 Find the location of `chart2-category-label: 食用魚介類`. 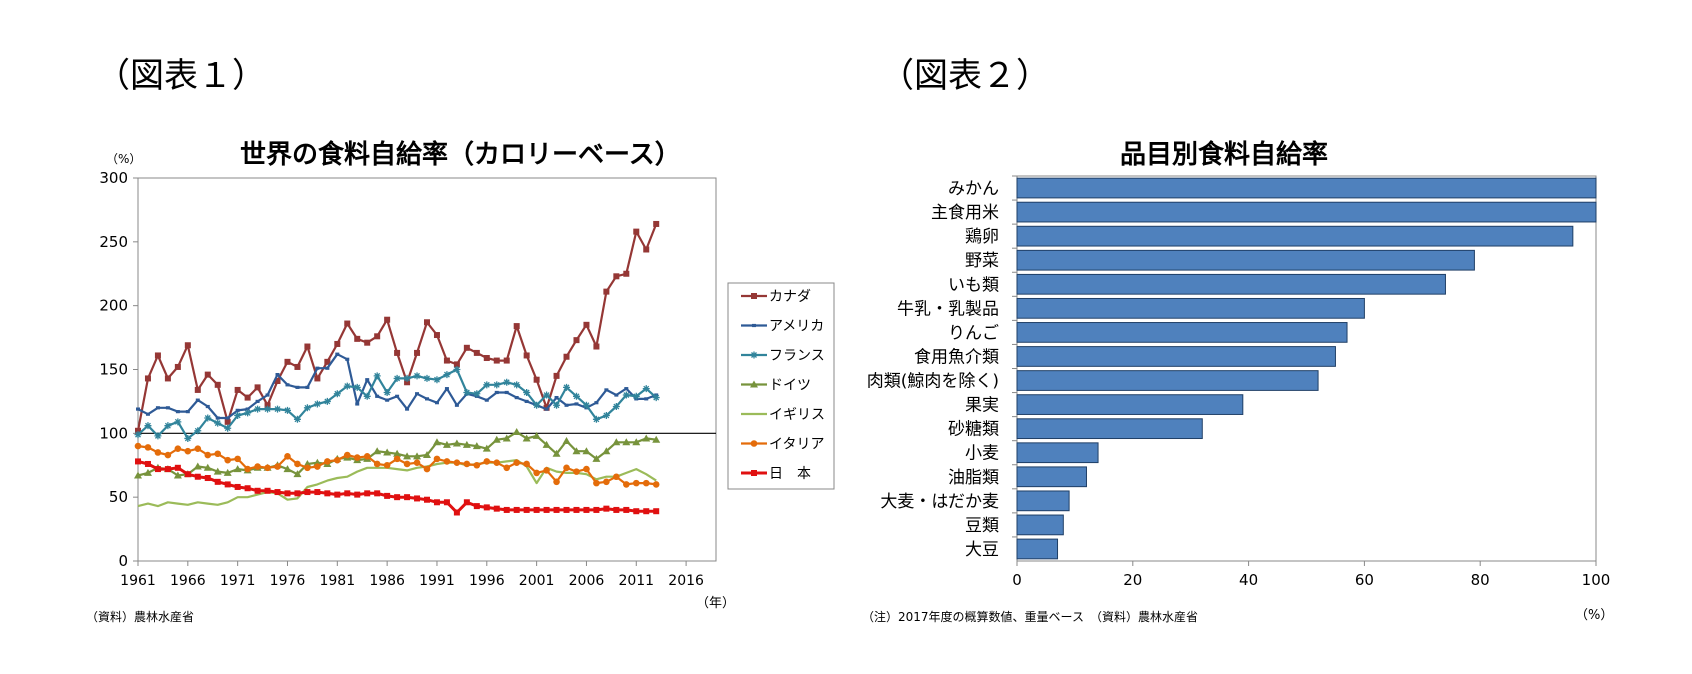

chart2-category-label: 食用魚介類 is located at coordinates (956, 357).